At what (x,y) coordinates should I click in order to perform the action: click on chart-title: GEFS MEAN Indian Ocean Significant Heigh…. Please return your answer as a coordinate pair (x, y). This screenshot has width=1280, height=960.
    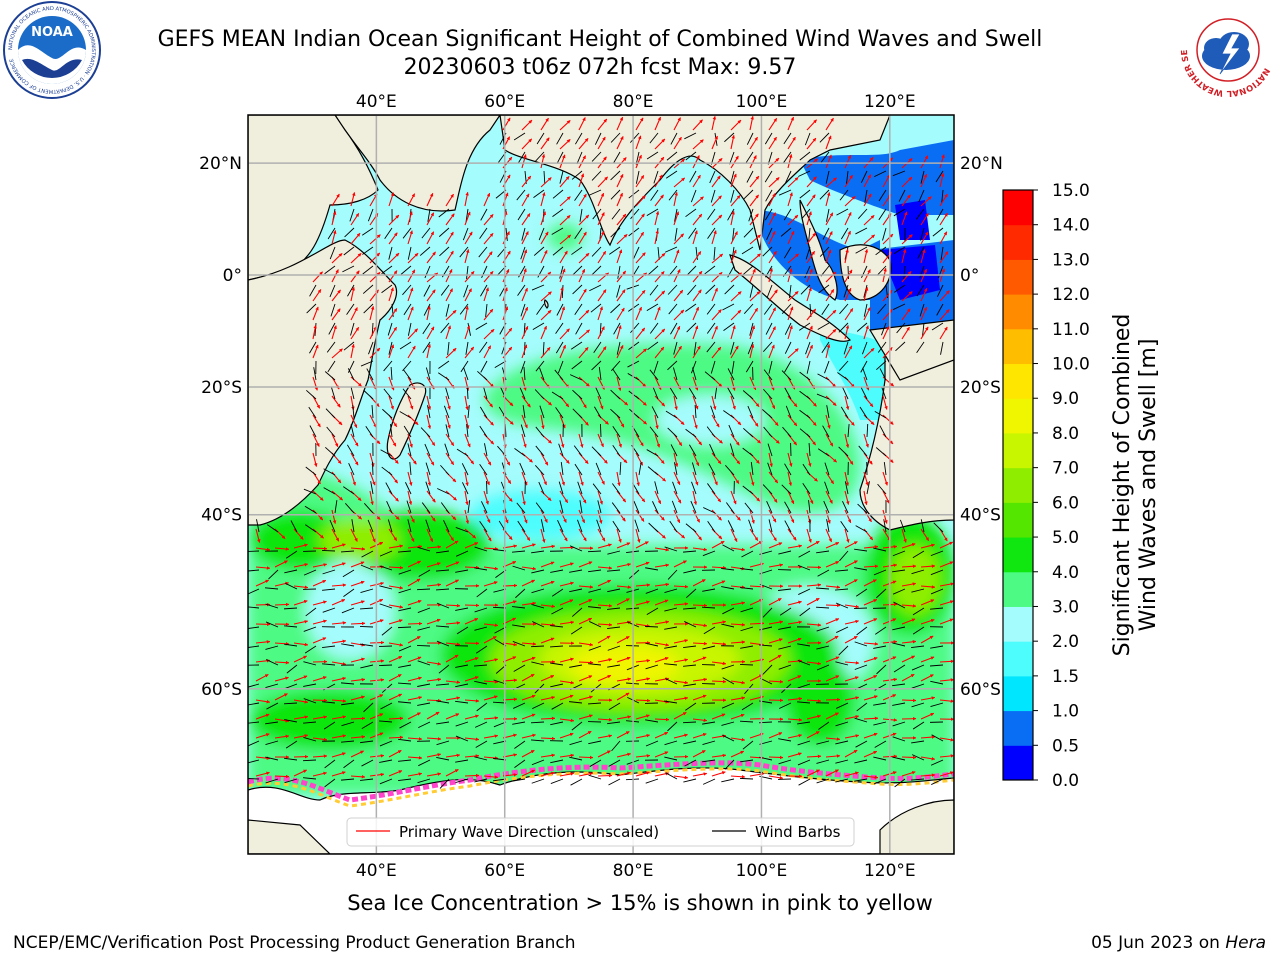
    Looking at the image, I should click on (600, 39).